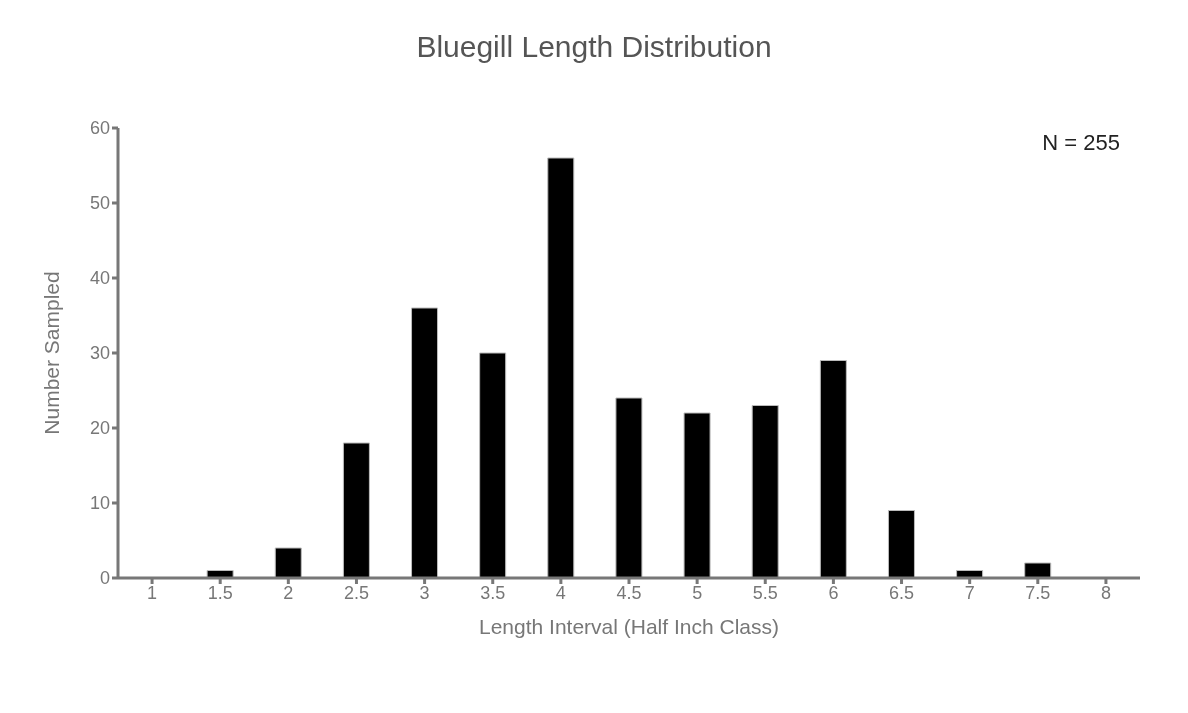 The height and width of the screenshot is (713, 1188). I want to click on x-tick-label: 2.5, so click(356, 592).